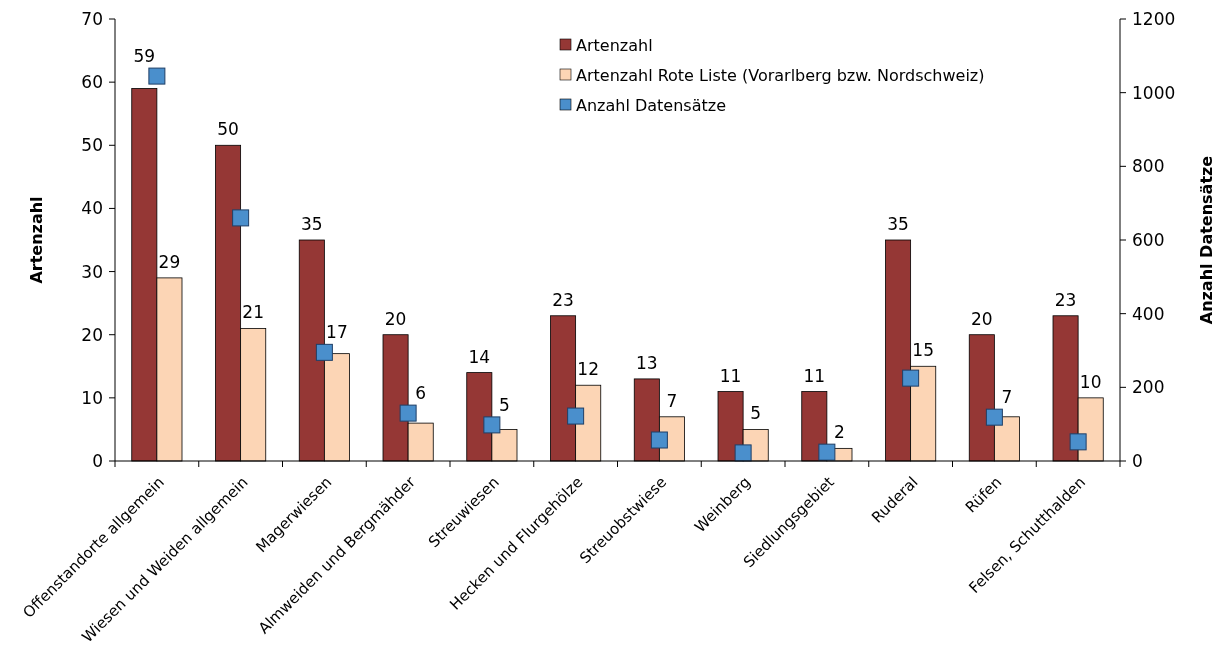  Describe the element at coordinates (97, 460) in the screenshot. I see `y-tick-label: 0` at that location.